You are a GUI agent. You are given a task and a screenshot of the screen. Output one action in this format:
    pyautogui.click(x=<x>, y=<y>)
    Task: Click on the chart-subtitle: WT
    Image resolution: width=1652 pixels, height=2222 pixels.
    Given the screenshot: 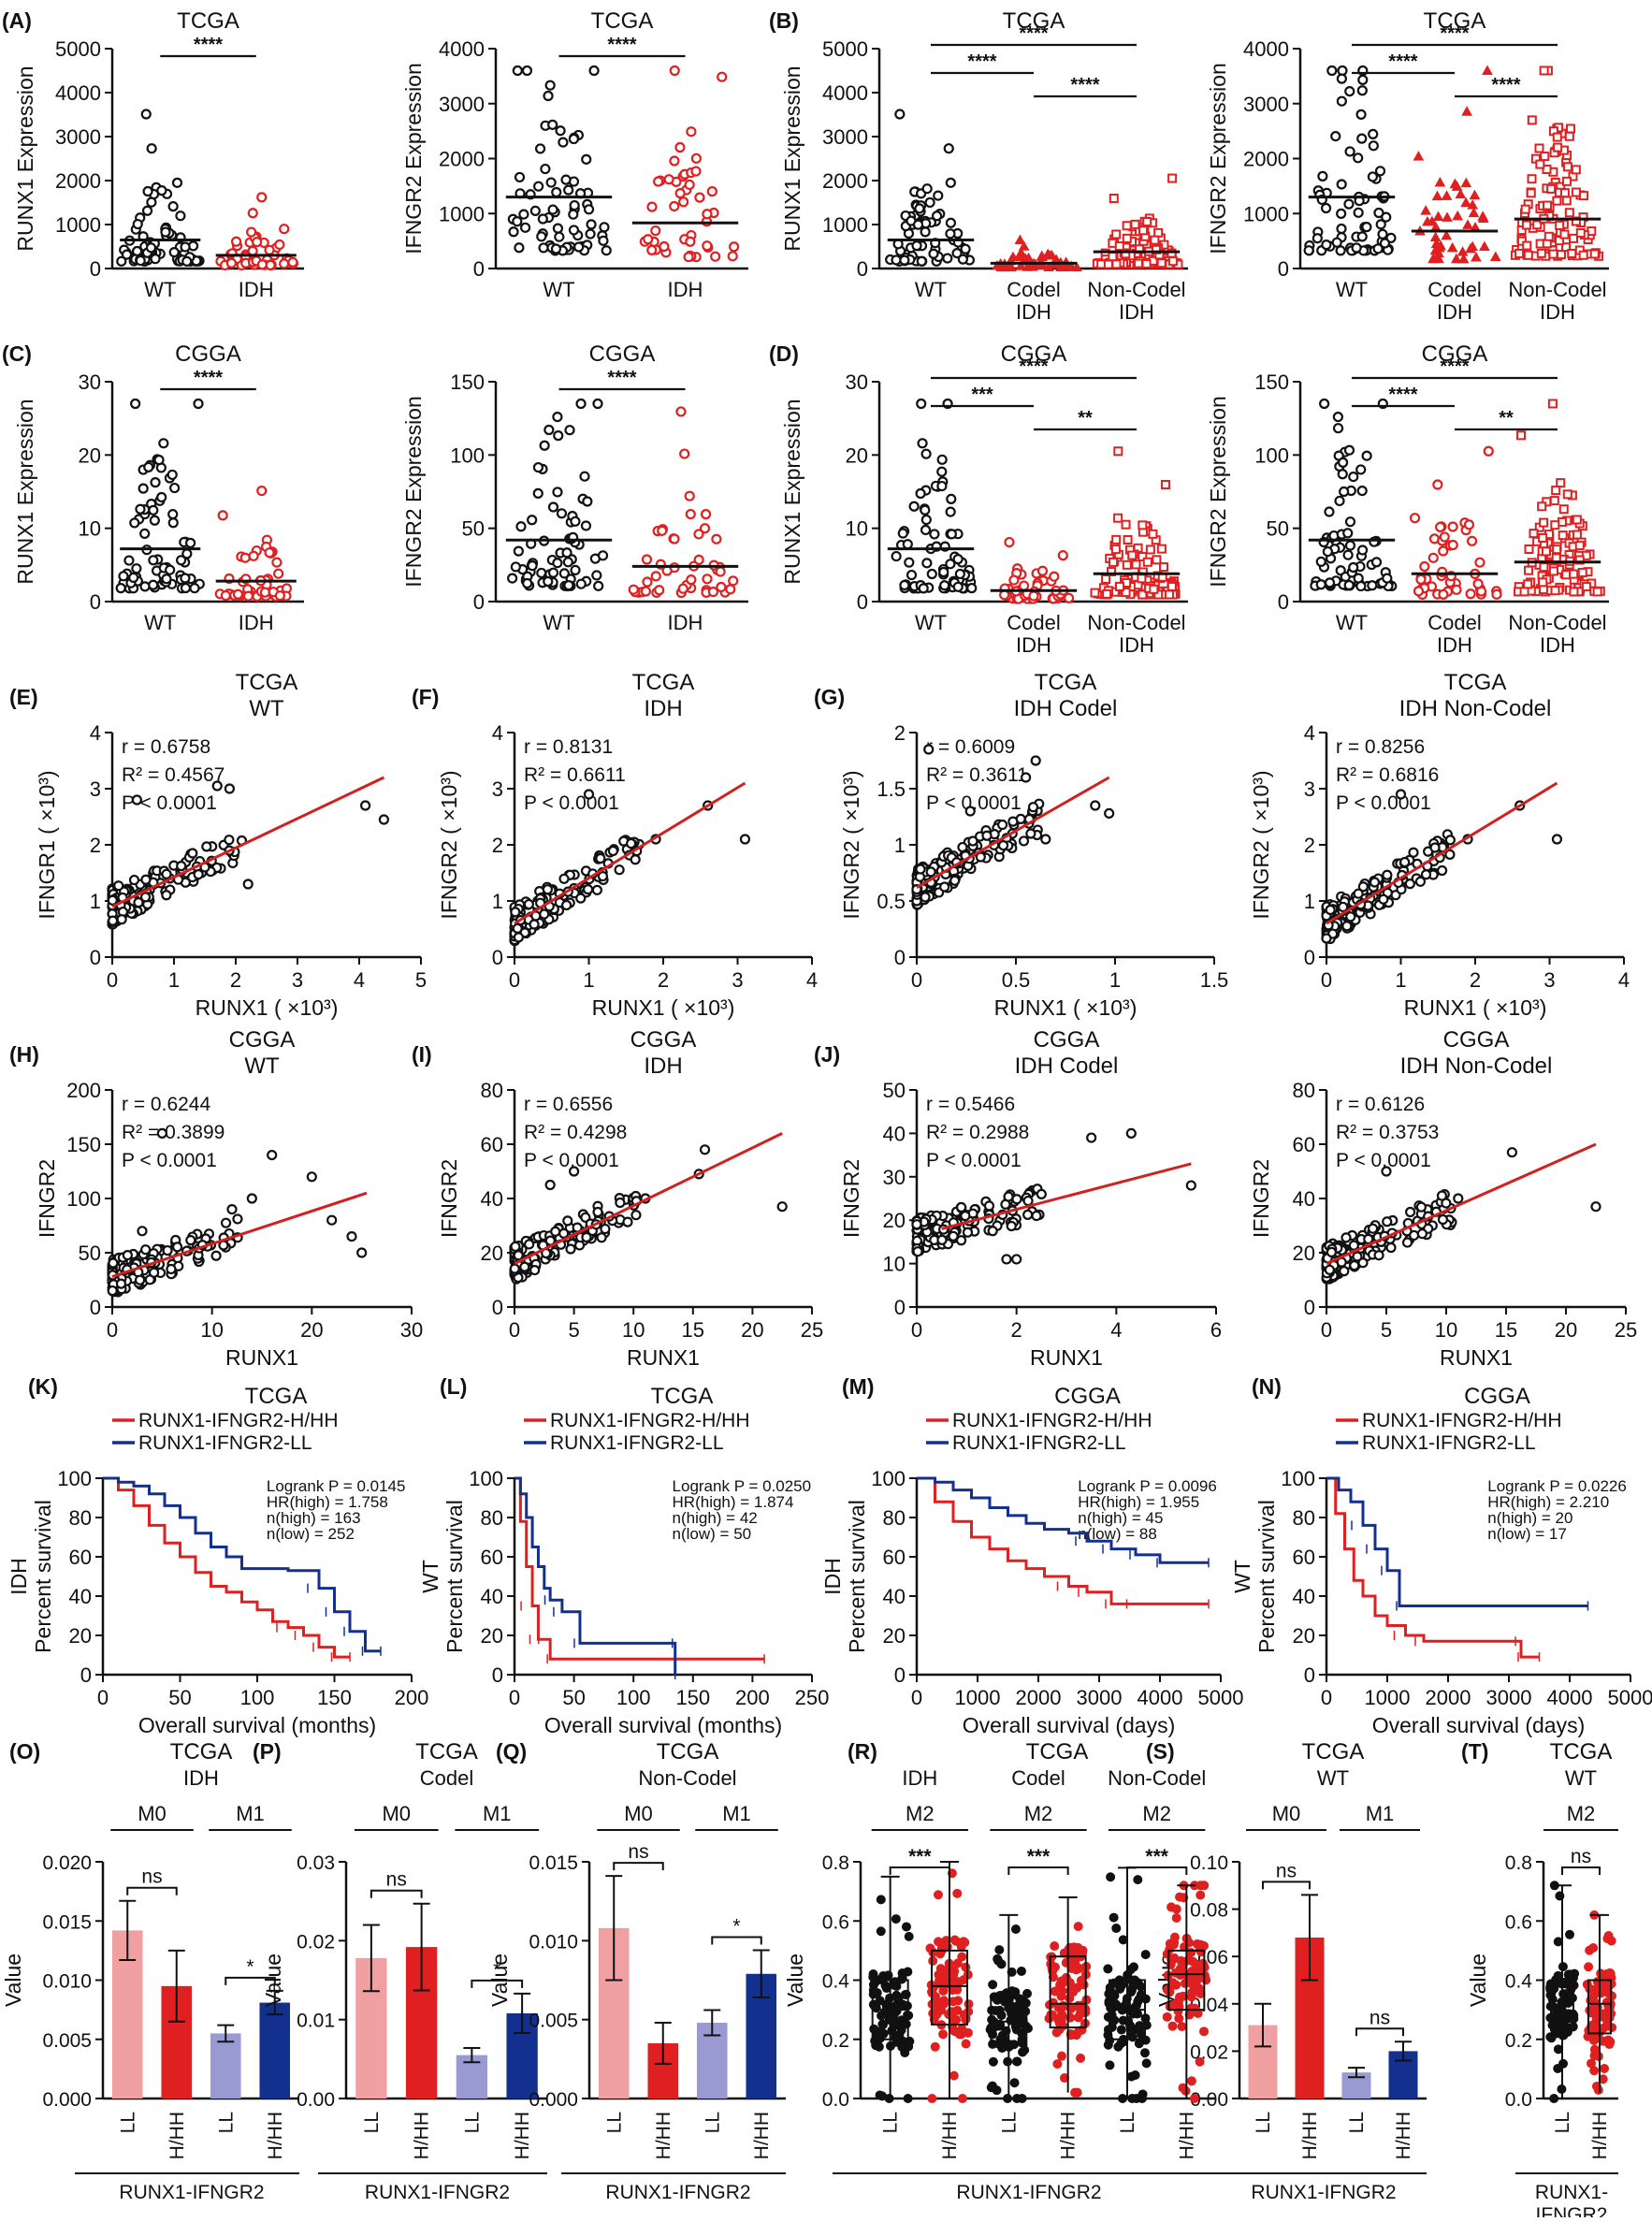 What is the action you would take?
    pyautogui.click(x=262, y=1066)
    